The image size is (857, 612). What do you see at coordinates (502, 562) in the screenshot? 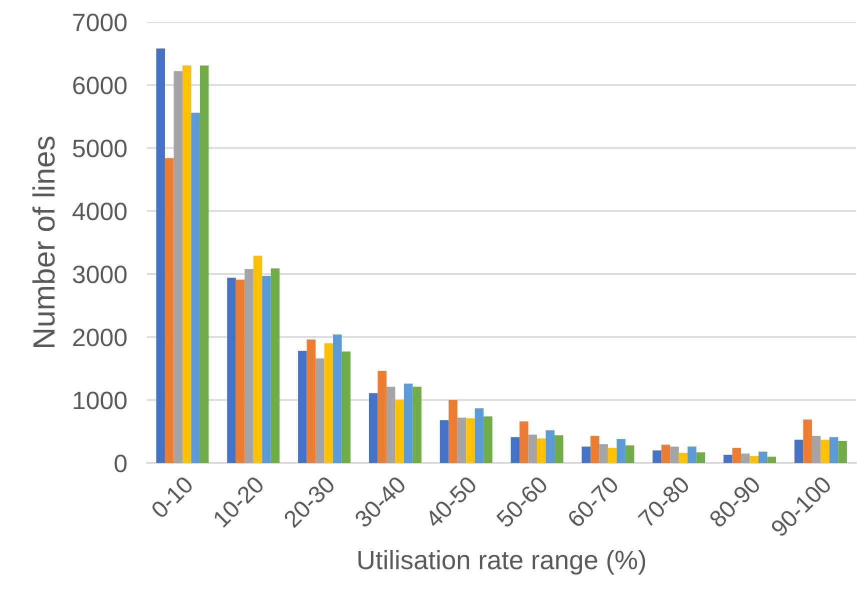
I see `x-axis-title: Utilisation rate range (%)` at bounding box center [502, 562].